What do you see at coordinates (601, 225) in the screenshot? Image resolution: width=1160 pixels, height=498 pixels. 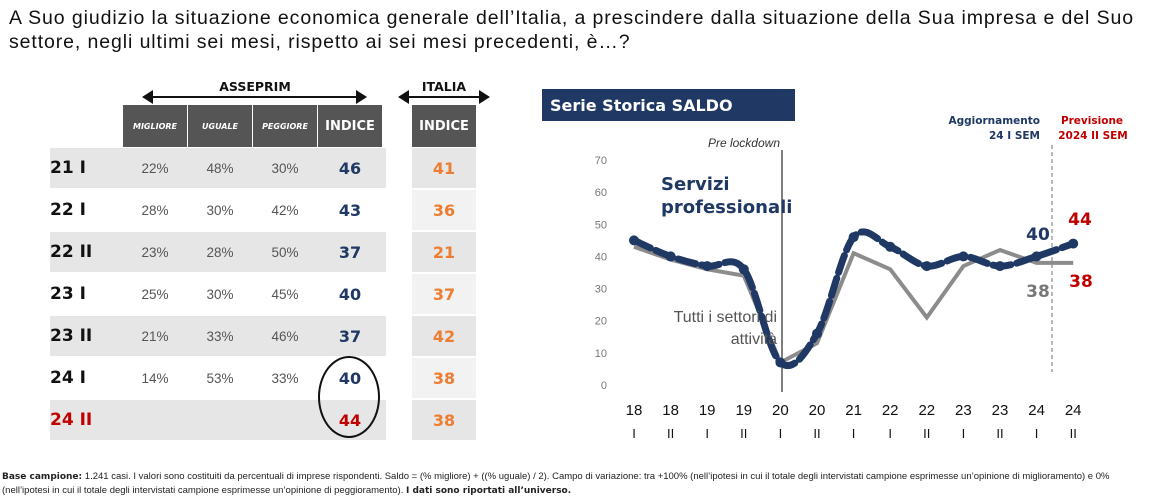 I see `y-tick-label: 50` at bounding box center [601, 225].